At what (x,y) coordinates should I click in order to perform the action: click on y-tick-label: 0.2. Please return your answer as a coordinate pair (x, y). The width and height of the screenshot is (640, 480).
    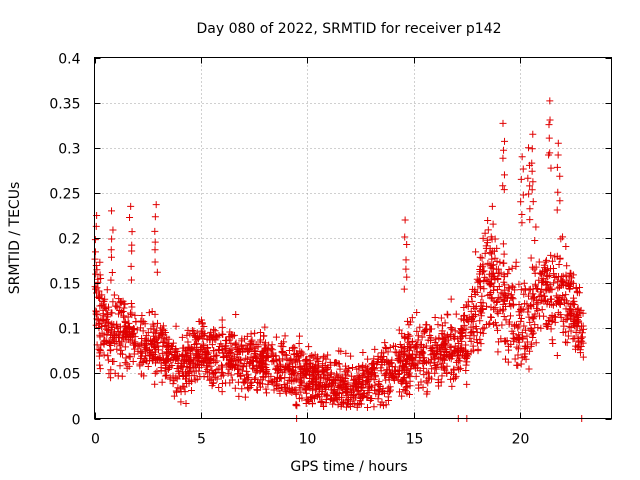
    Looking at the image, I should click on (69, 240).